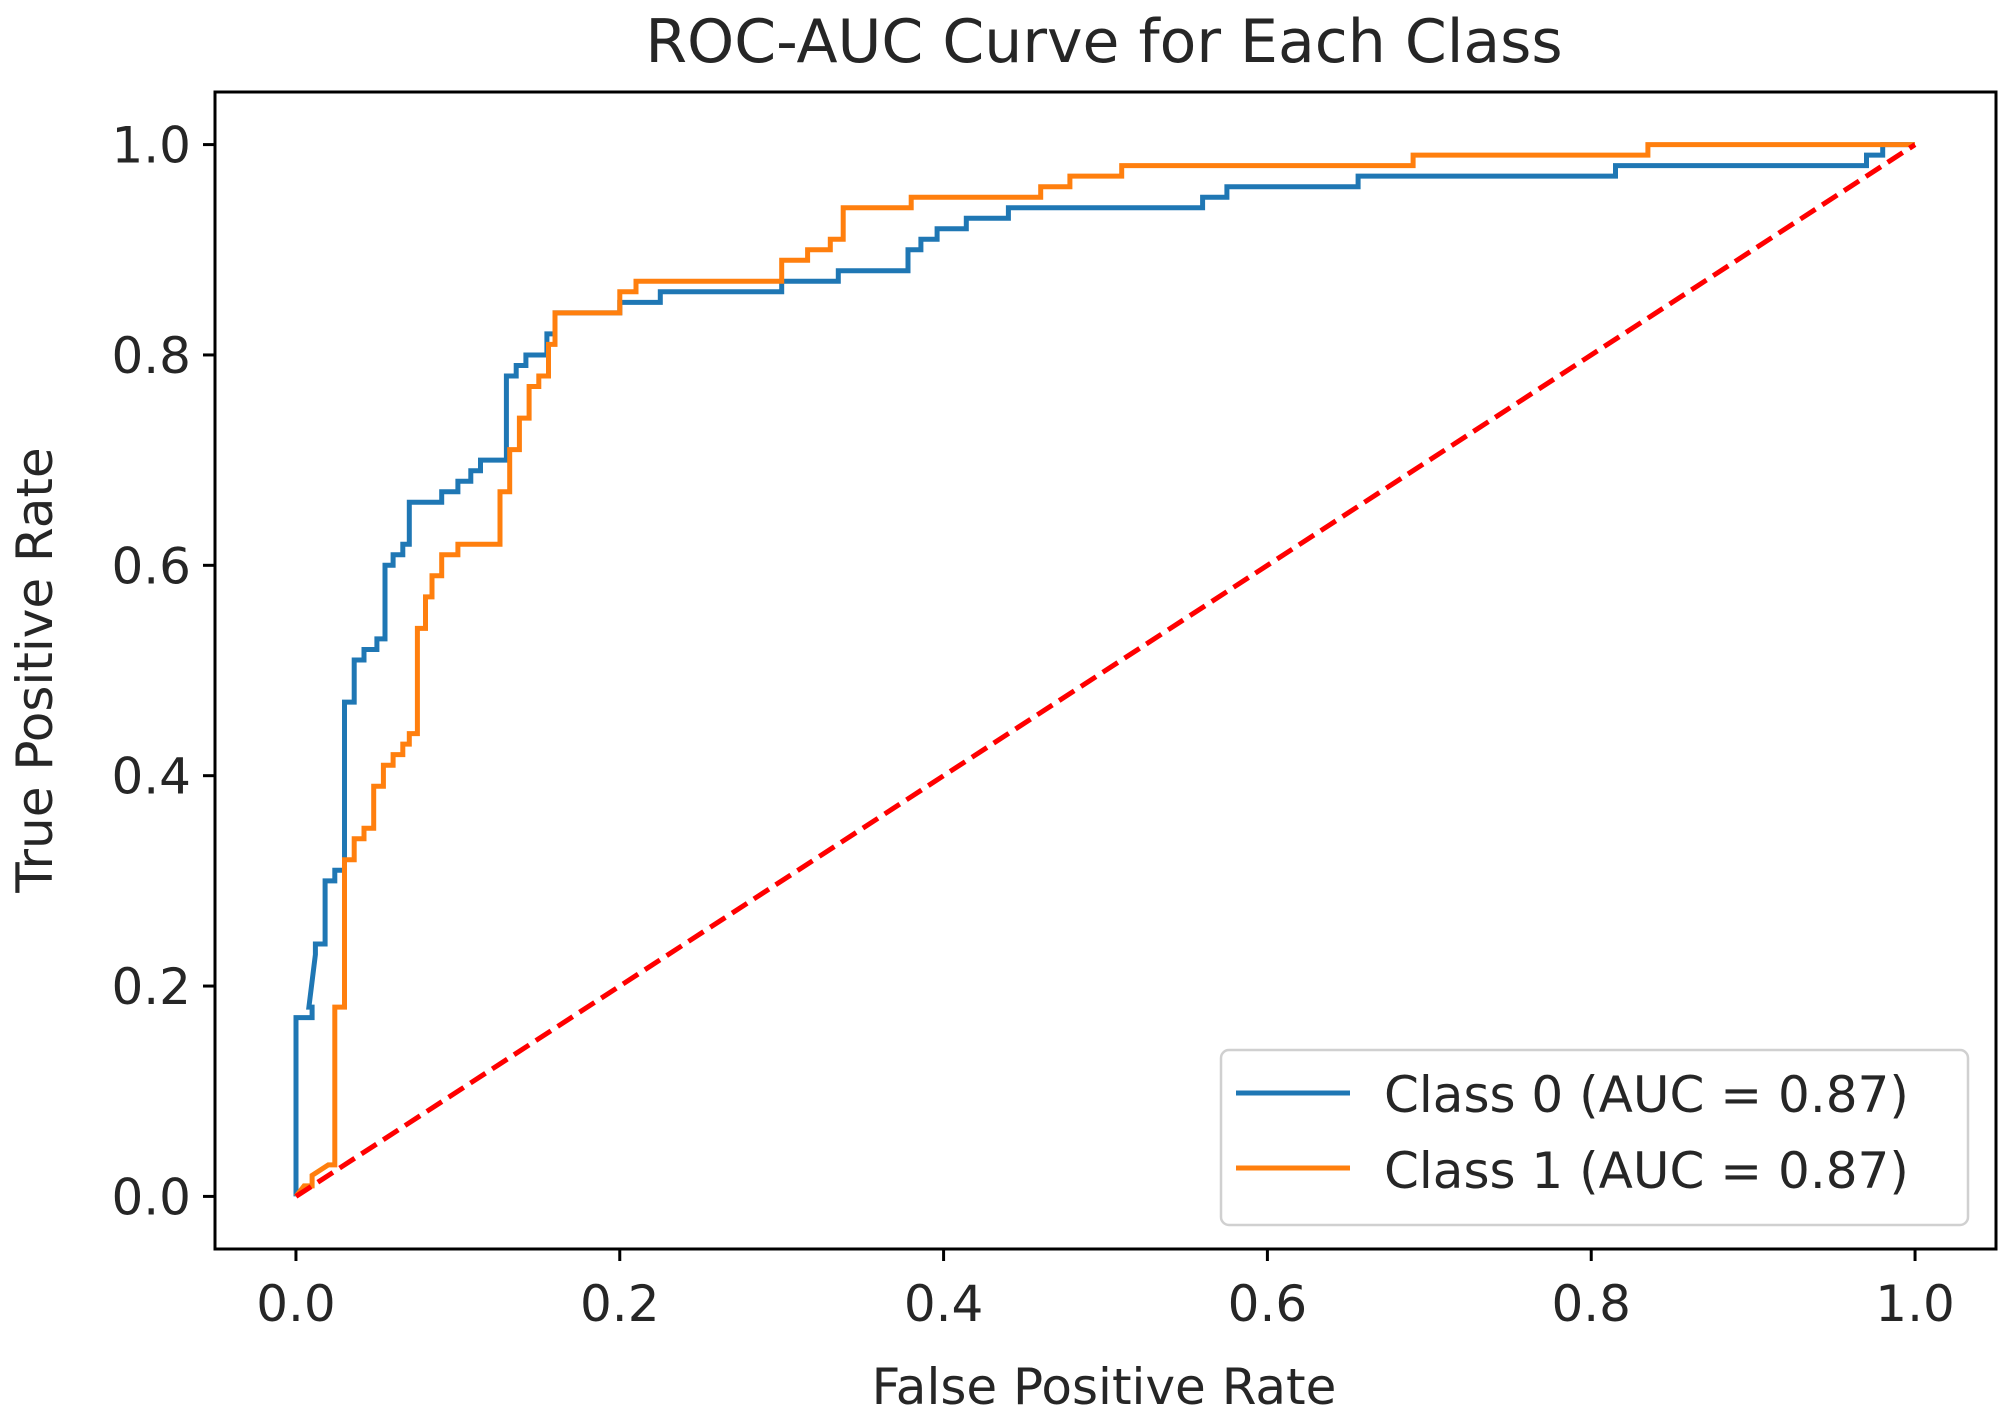 This screenshot has width=2008, height=1419. What do you see at coordinates (1646, 1171) in the screenshot?
I see `legend-label-class-1: Class 1 (AUC = 0.87)` at bounding box center [1646, 1171].